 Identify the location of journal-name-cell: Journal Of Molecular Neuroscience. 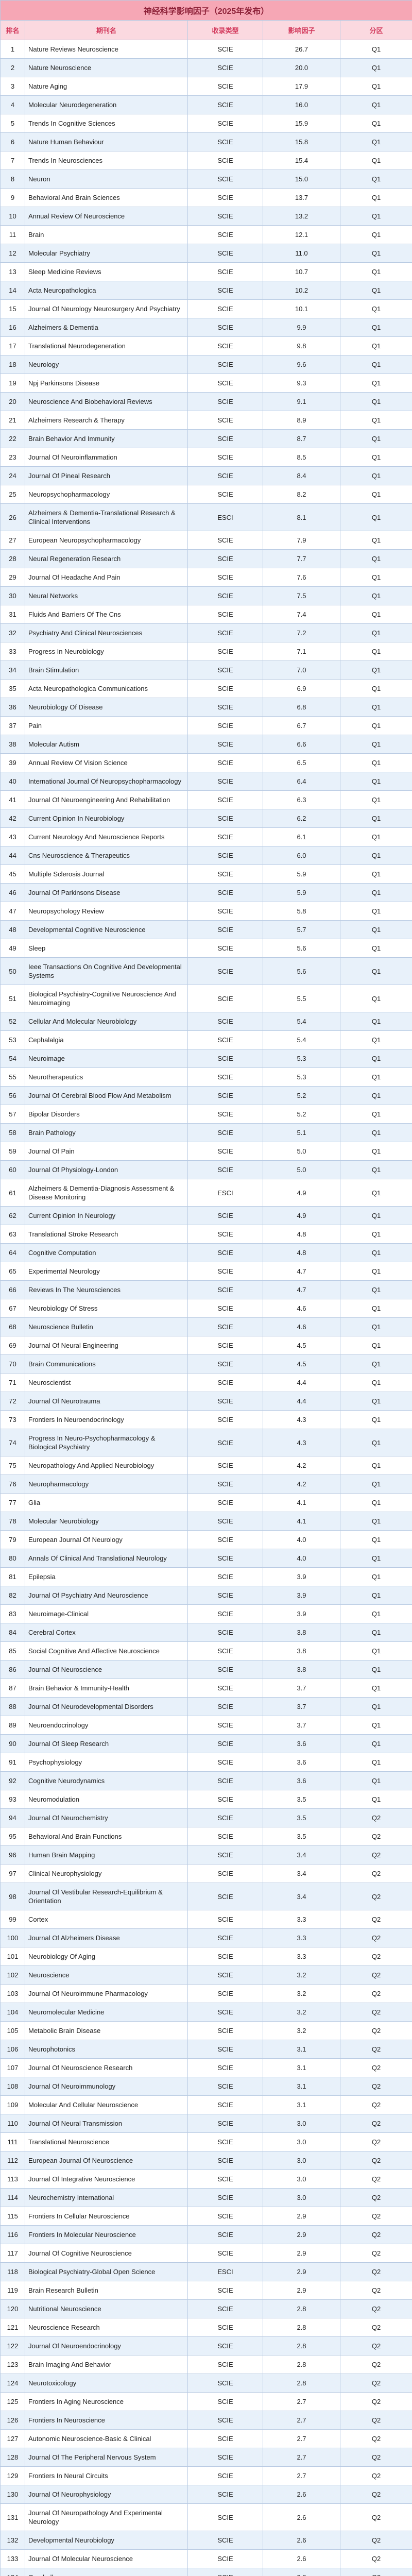
(107, 2558).